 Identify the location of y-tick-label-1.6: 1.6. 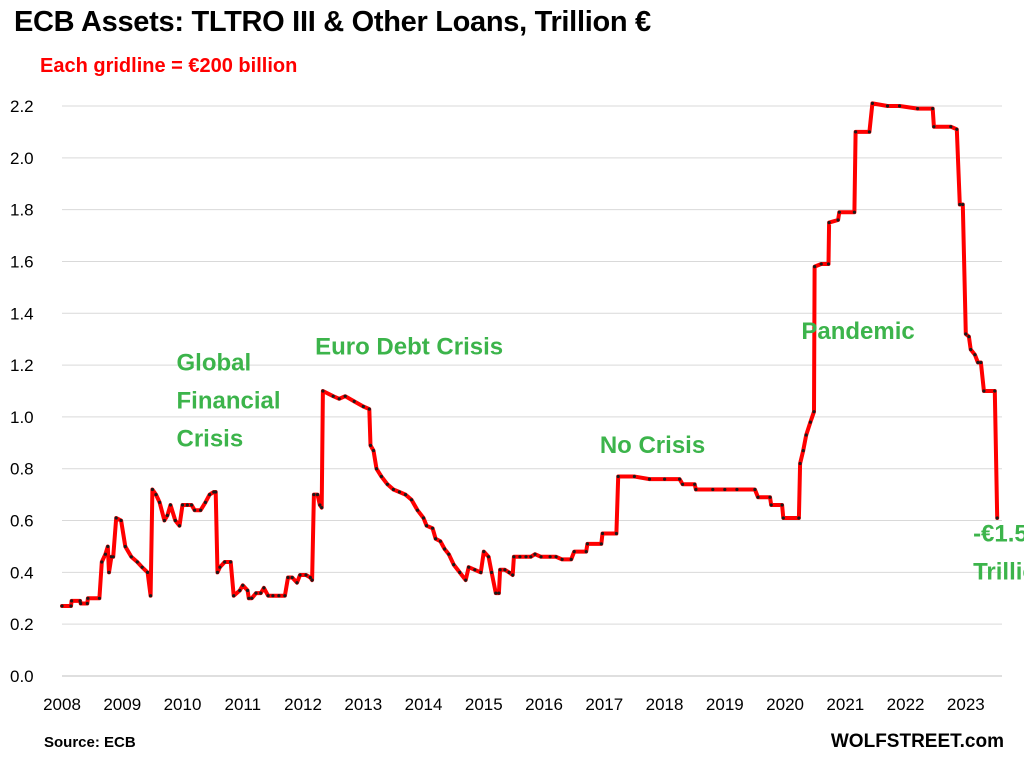
(22, 261).